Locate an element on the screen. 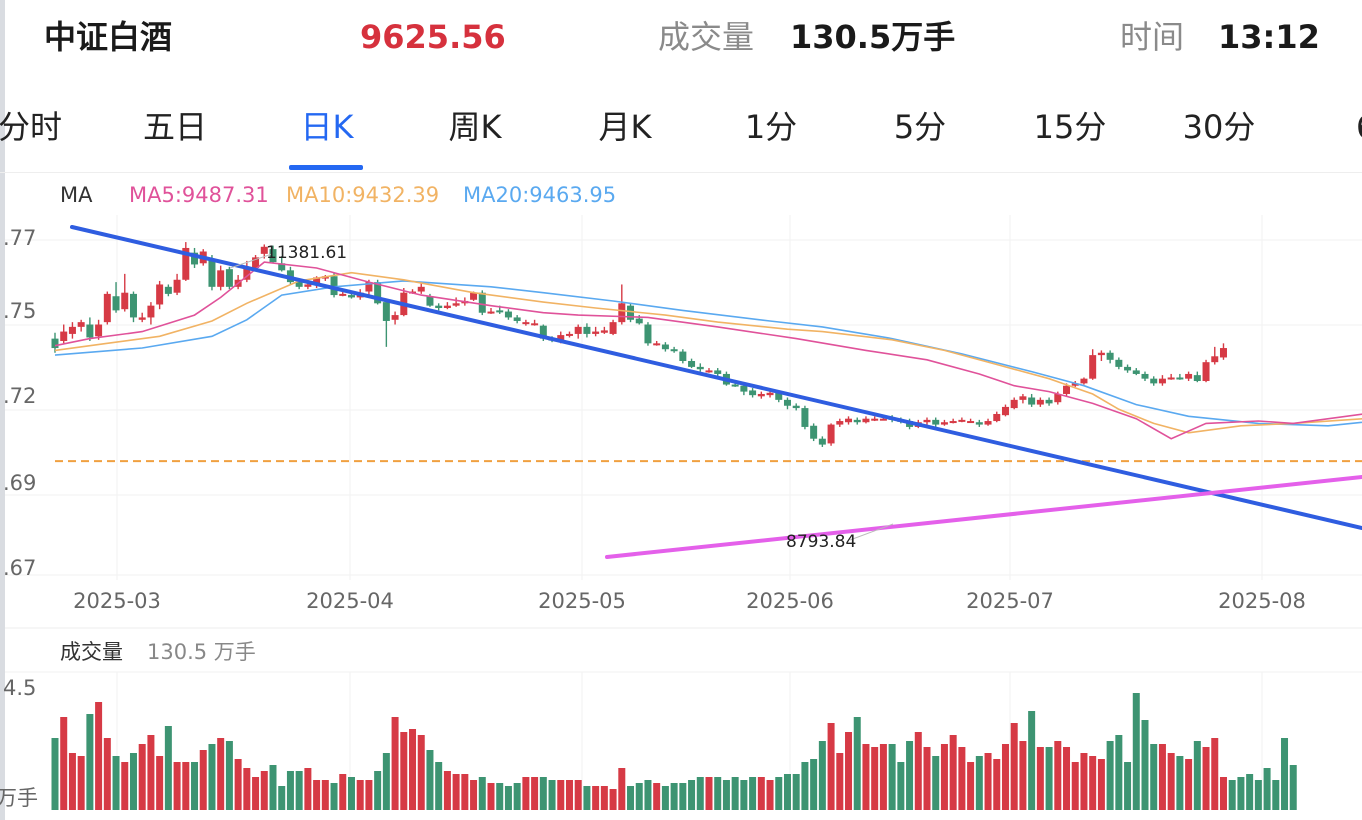 Image resolution: width=1362 pixels, height=820 pixels. x-tick-label: 2025-08 is located at coordinates (1262, 601).